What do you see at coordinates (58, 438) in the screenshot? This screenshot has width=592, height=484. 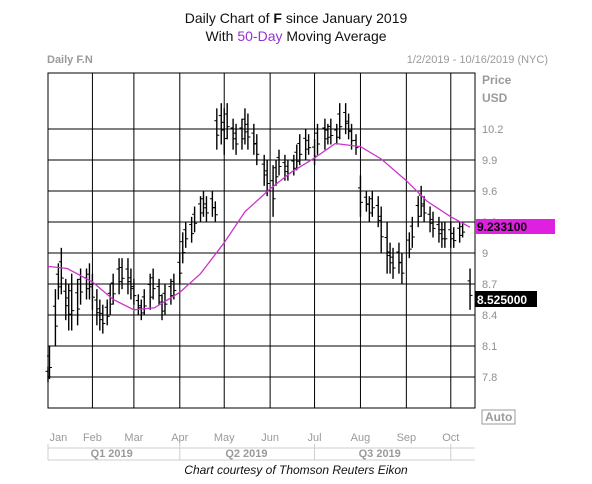 I see `month-label: Jan` at bounding box center [58, 438].